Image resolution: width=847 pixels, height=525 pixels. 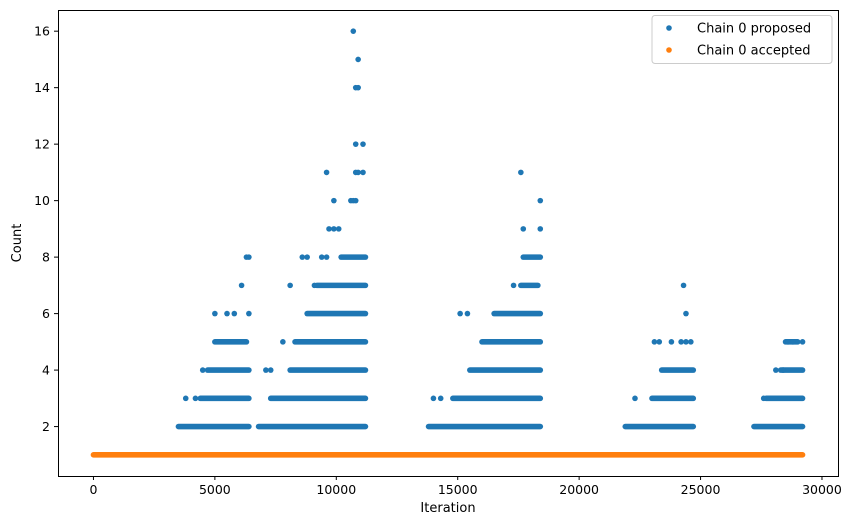 What do you see at coordinates (458, 489) in the screenshot?
I see `x-tick-label-3: 15000` at bounding box center [458, 489].